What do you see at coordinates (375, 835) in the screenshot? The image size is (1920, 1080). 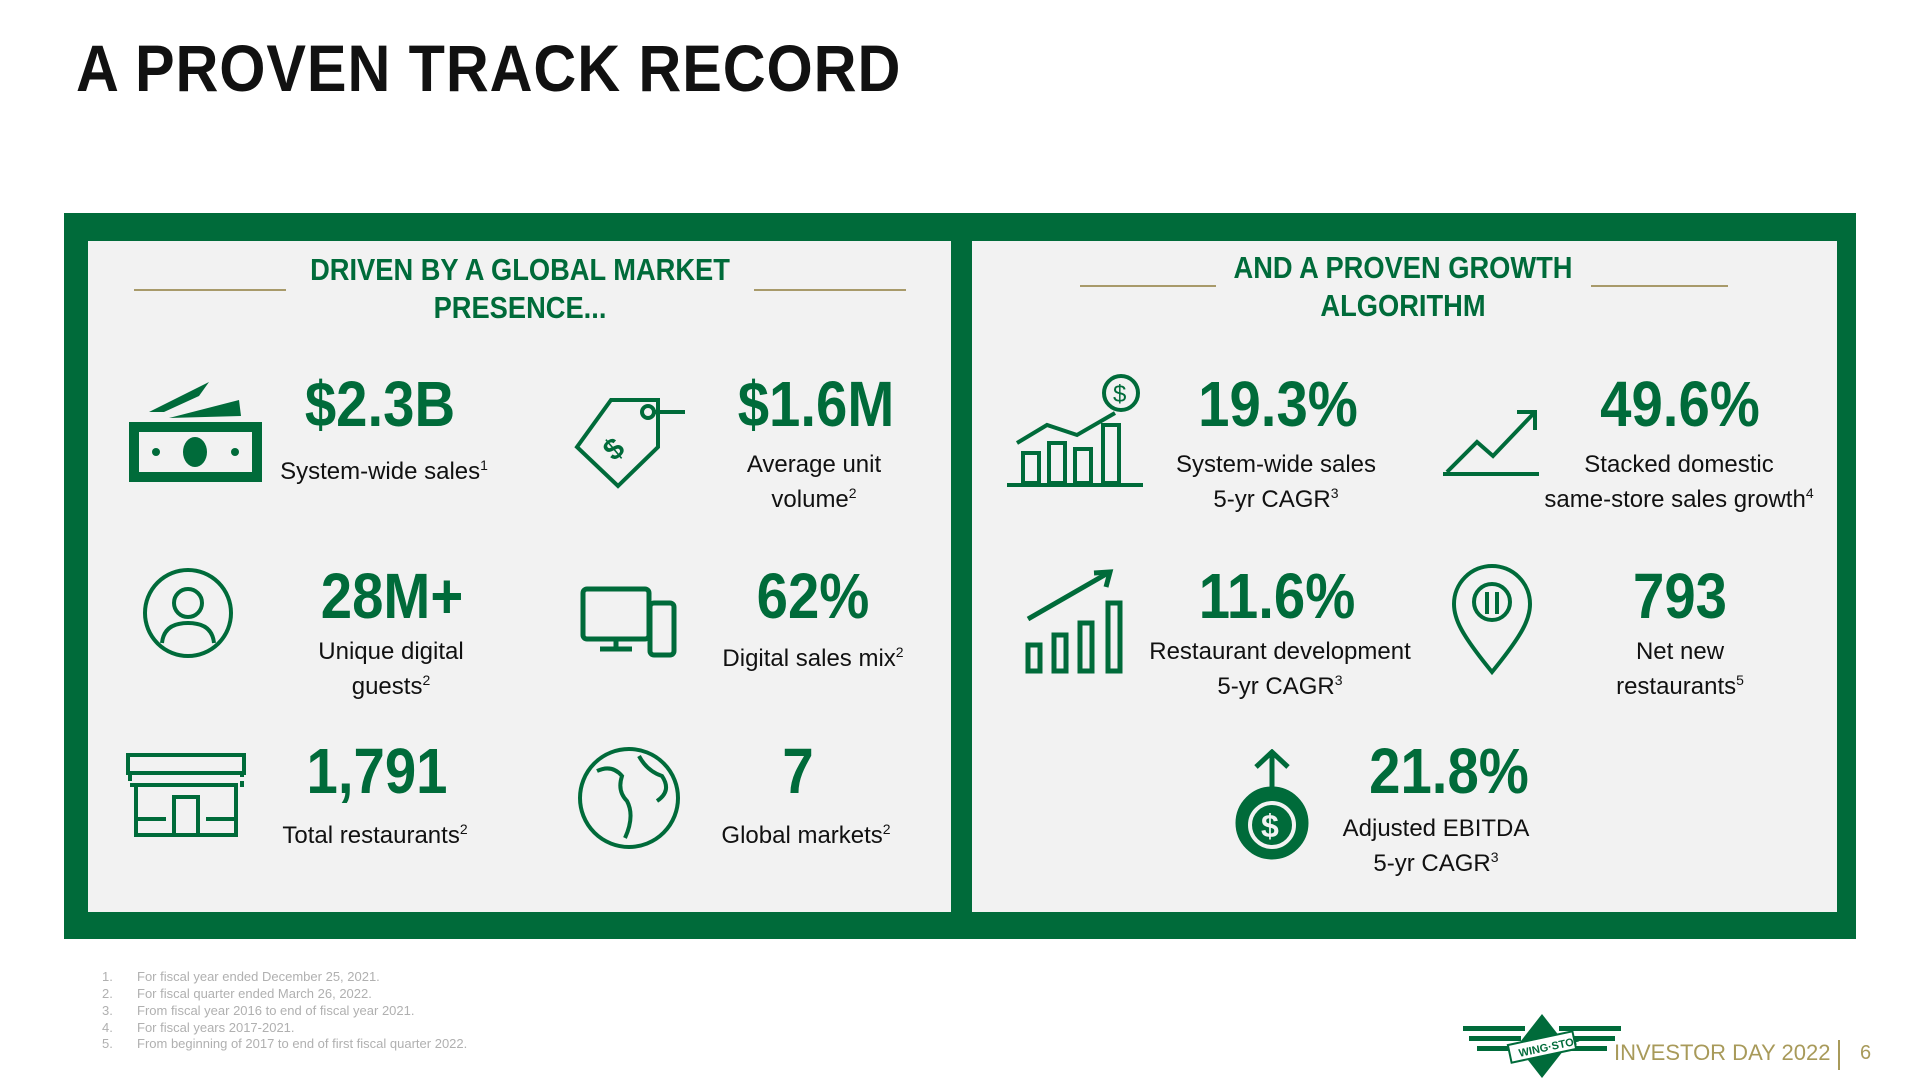 I see `stat-label: Total restaurants2` at bounding box center [375, 835].